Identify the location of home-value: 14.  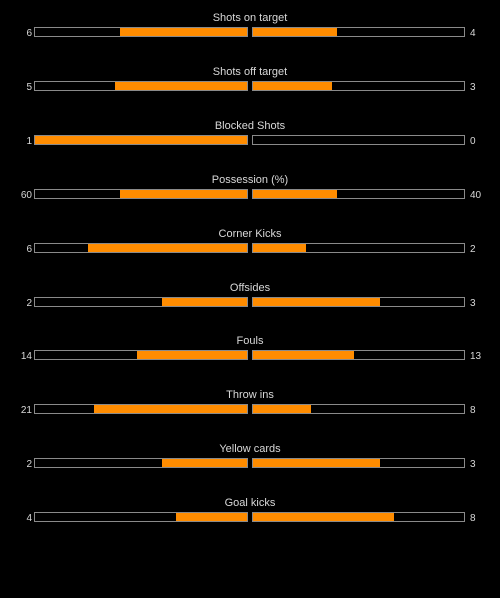
(26, 357).